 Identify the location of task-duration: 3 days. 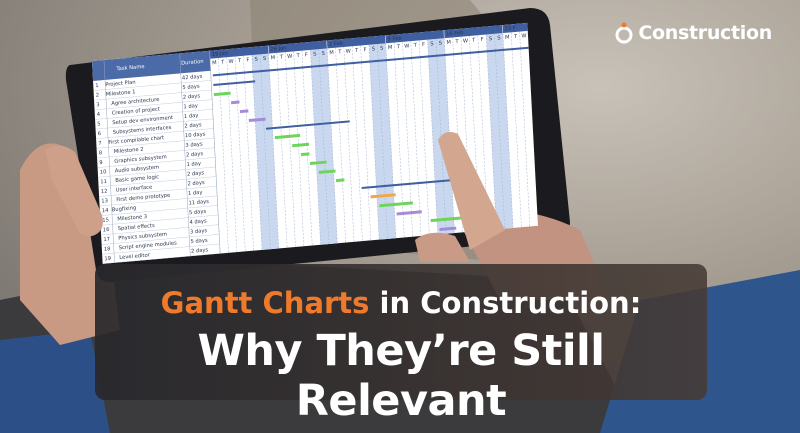
(194, 145).